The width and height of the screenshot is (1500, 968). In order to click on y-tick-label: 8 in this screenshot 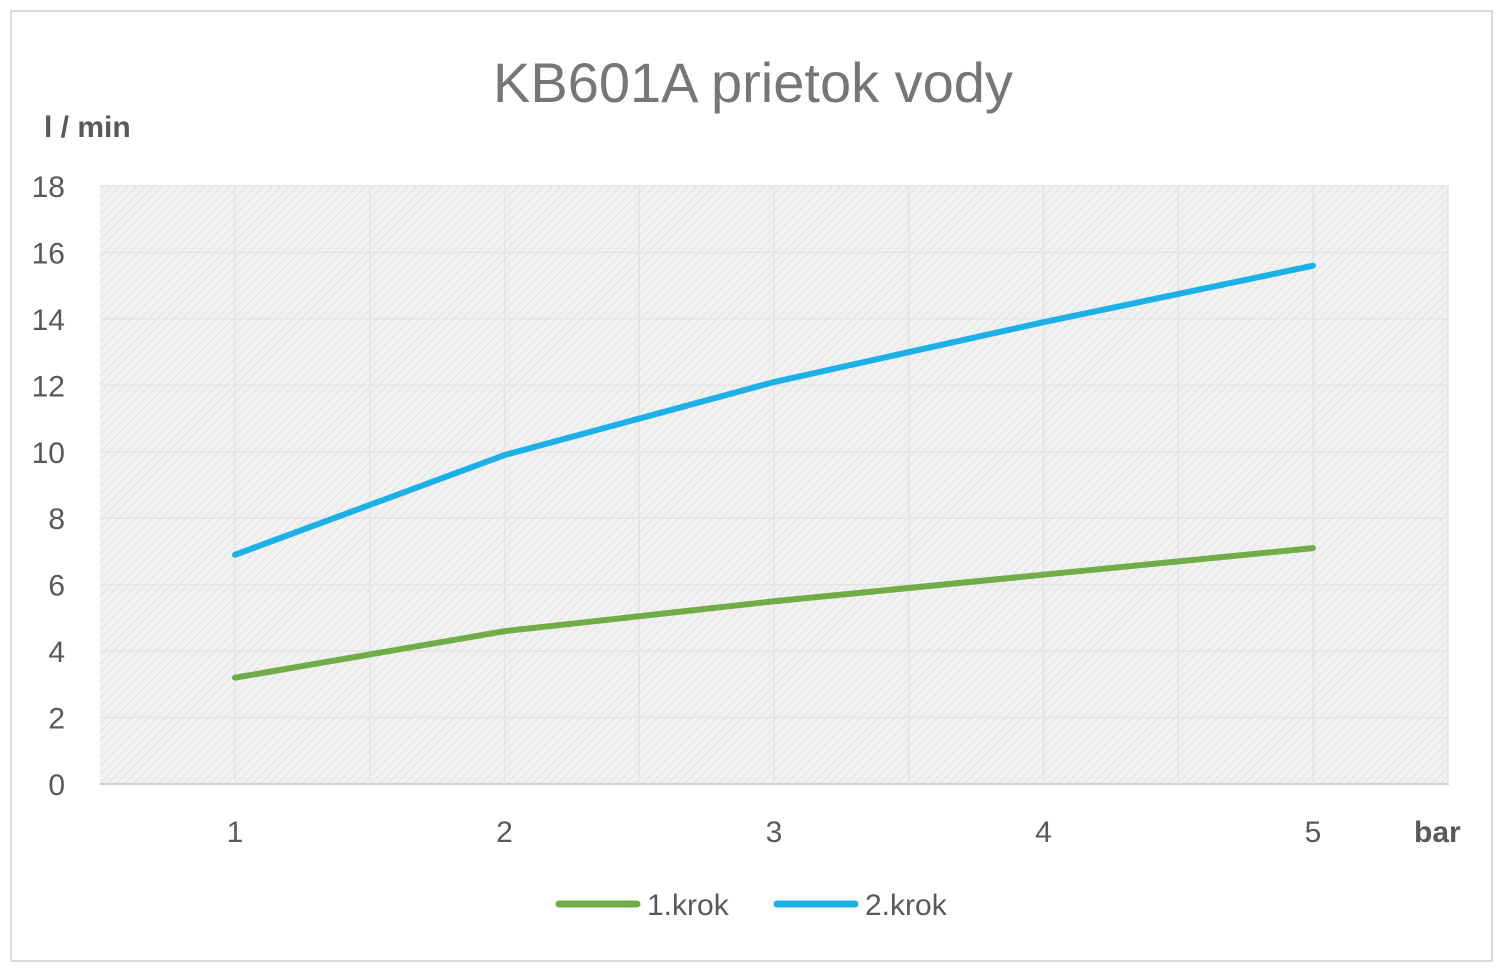, I will do `click(56, 519)`.